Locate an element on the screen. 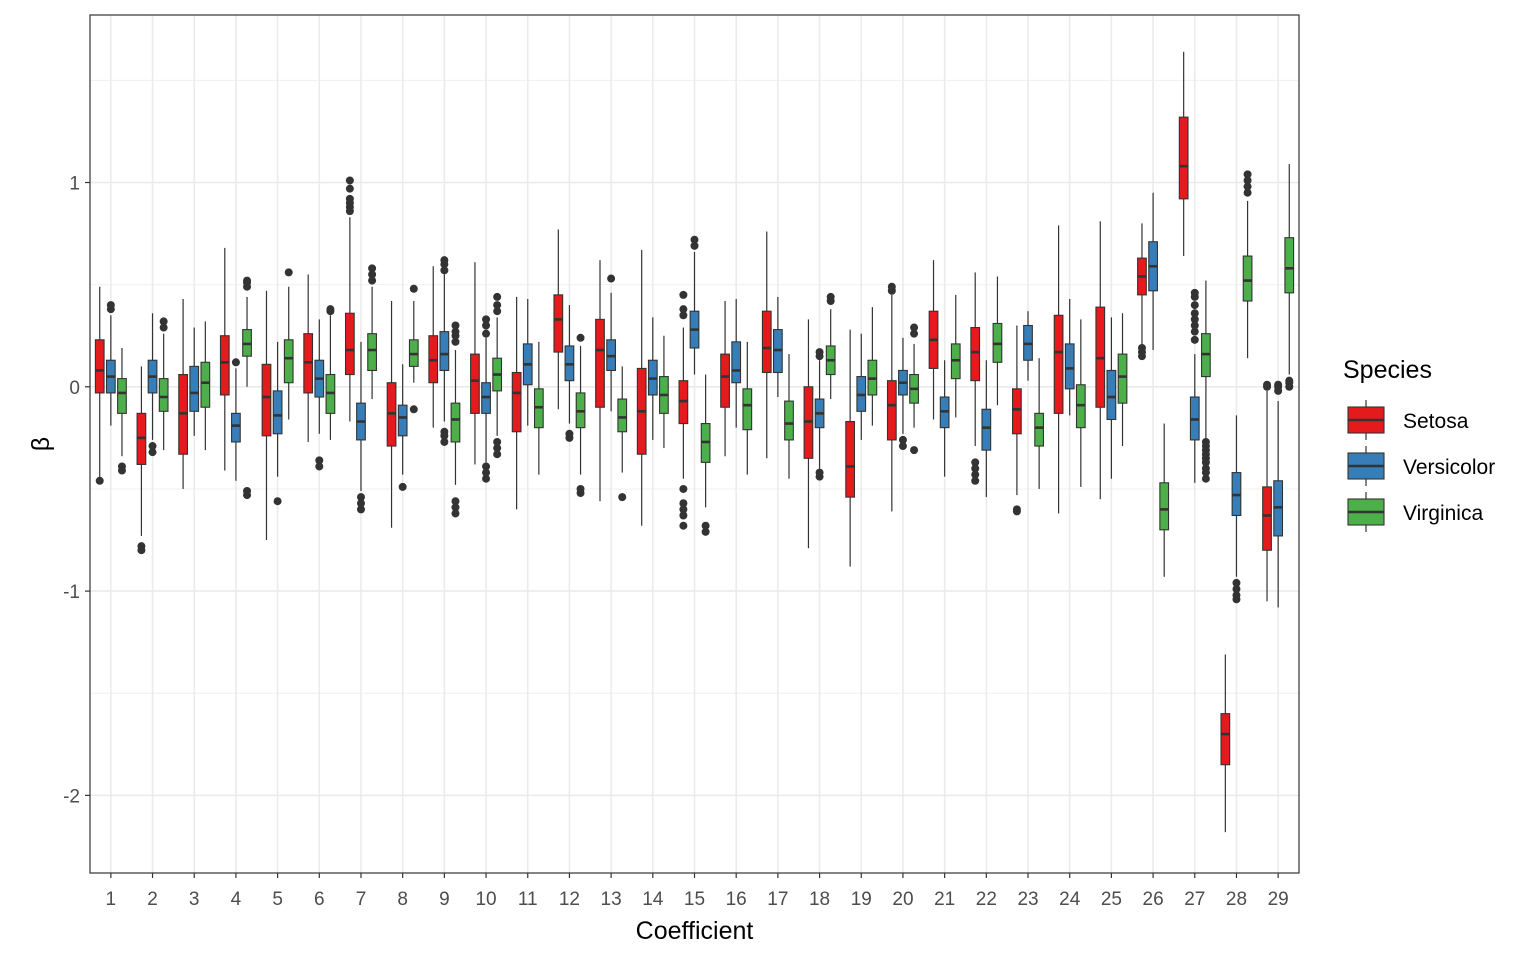 The width and height of the screenshot is (1536, 960). x-tick-label: 26 is located at coordinates (1153, 899).